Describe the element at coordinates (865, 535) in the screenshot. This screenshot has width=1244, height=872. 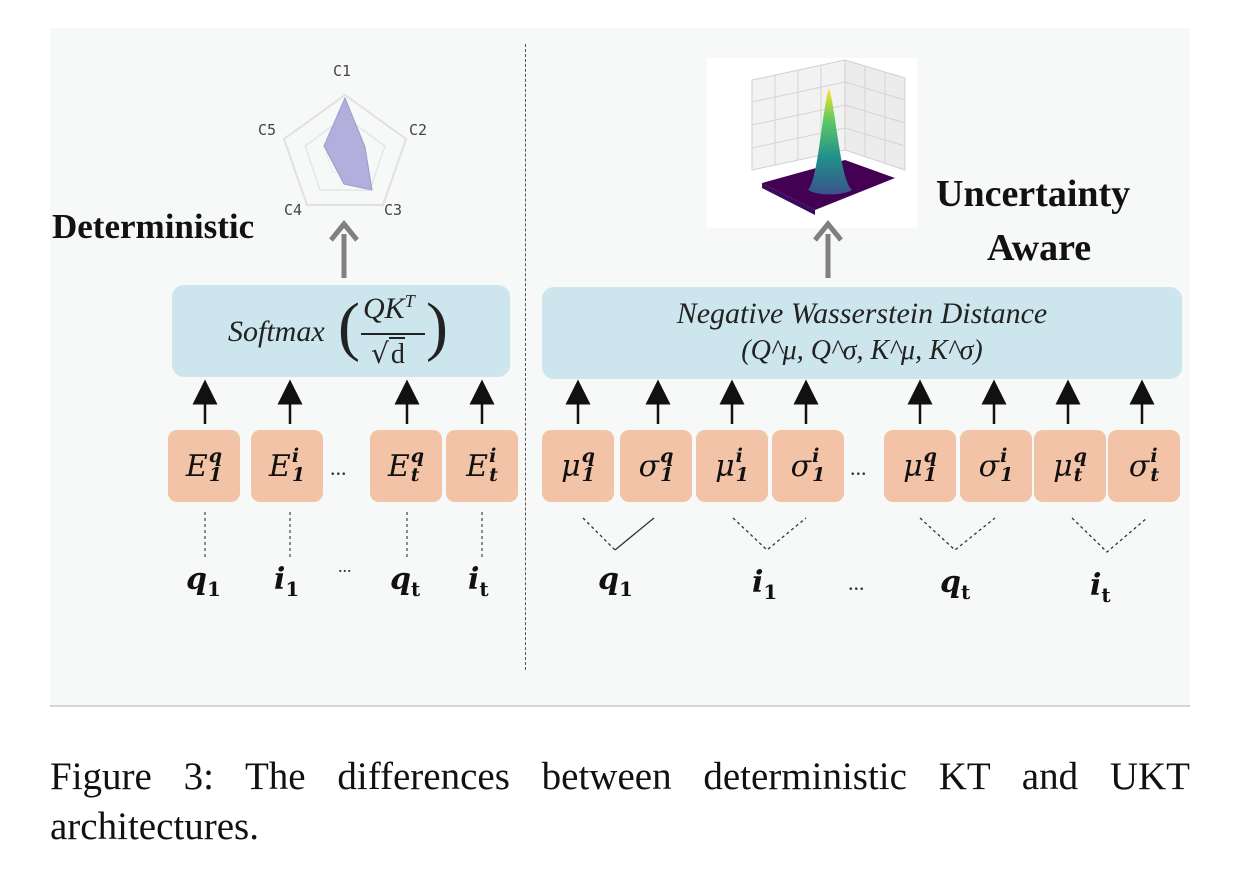
I see `token-connectors-right` at that location.